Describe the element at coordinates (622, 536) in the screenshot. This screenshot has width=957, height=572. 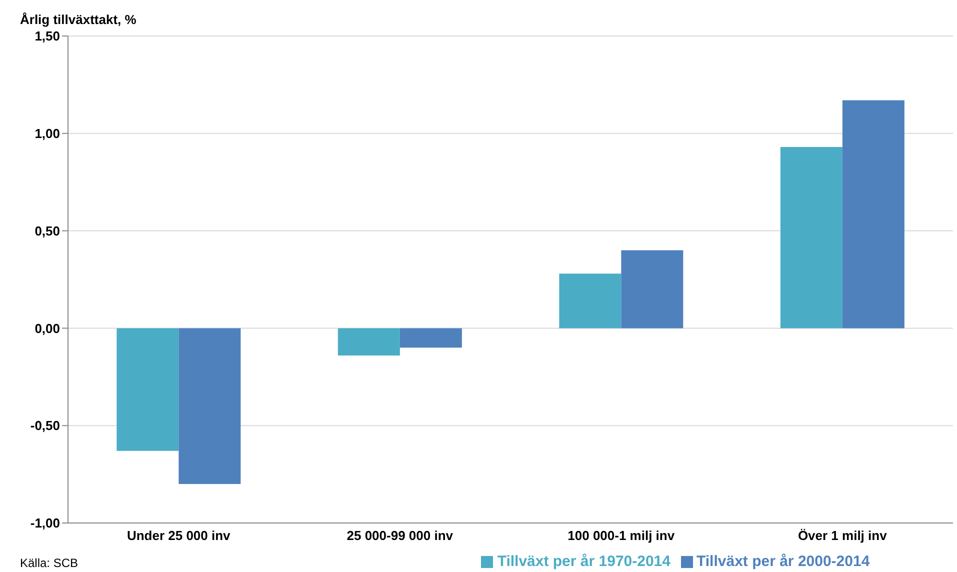
I see `x-tick-label: 100 000-1 milj inv` at that location.